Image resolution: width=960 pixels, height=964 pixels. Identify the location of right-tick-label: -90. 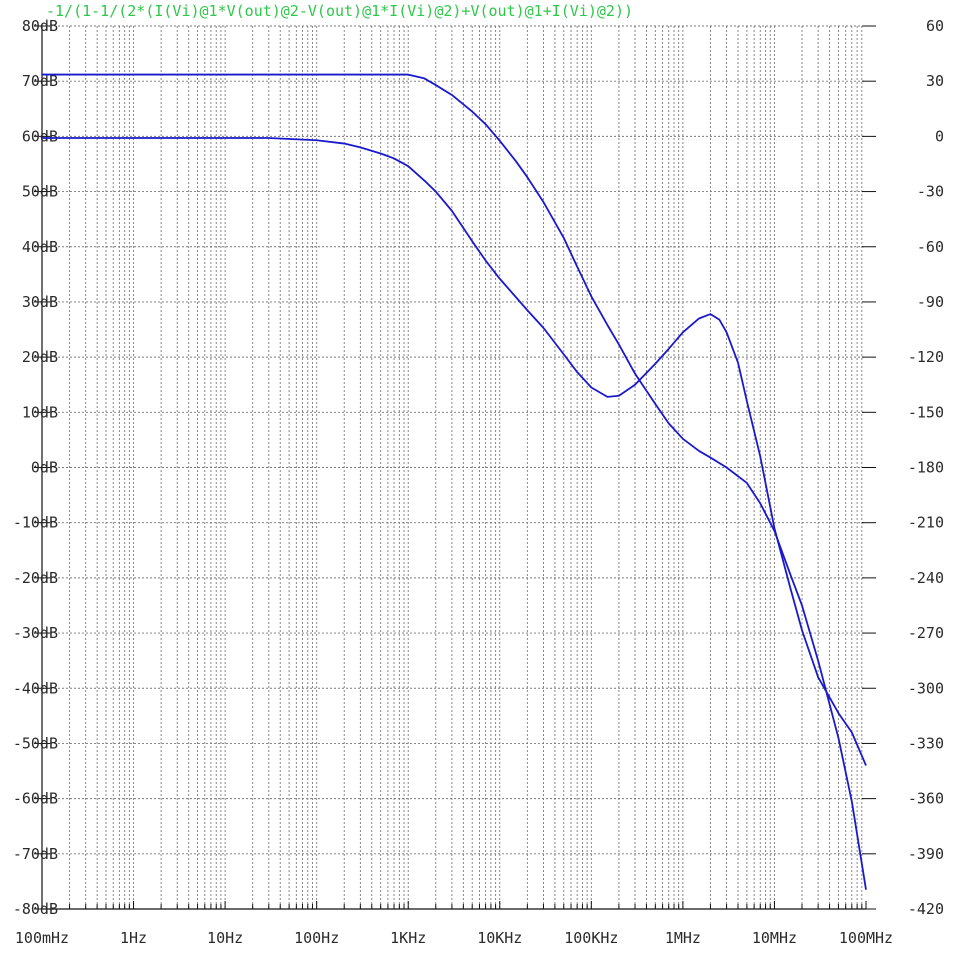
(930, 302).